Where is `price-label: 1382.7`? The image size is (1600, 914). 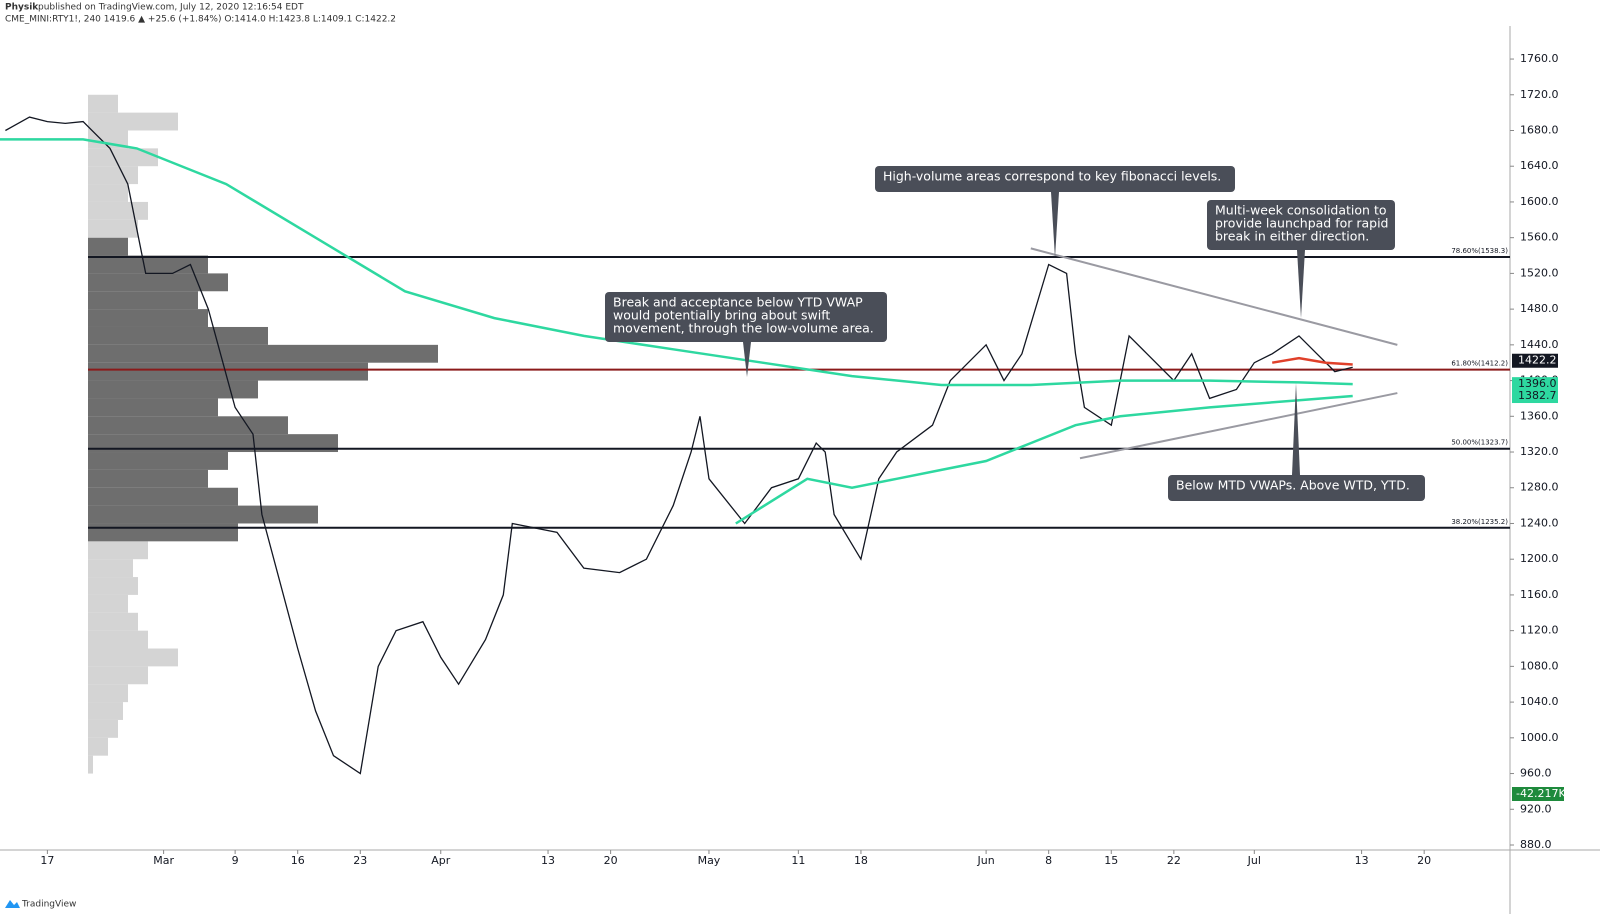 price-label: 1382.7 is located at coordinates (1537, 395).